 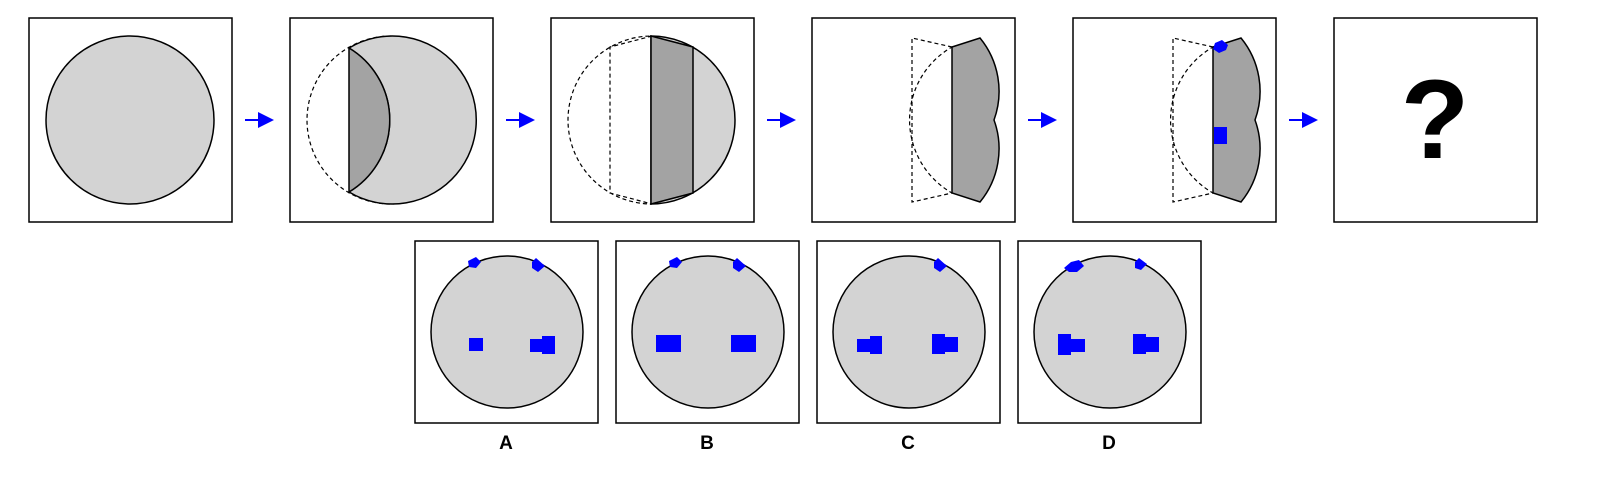 What do you see at coordinates (743, 343) in the screenshot?
I see `hole-right` at bounding box center [743, 343].